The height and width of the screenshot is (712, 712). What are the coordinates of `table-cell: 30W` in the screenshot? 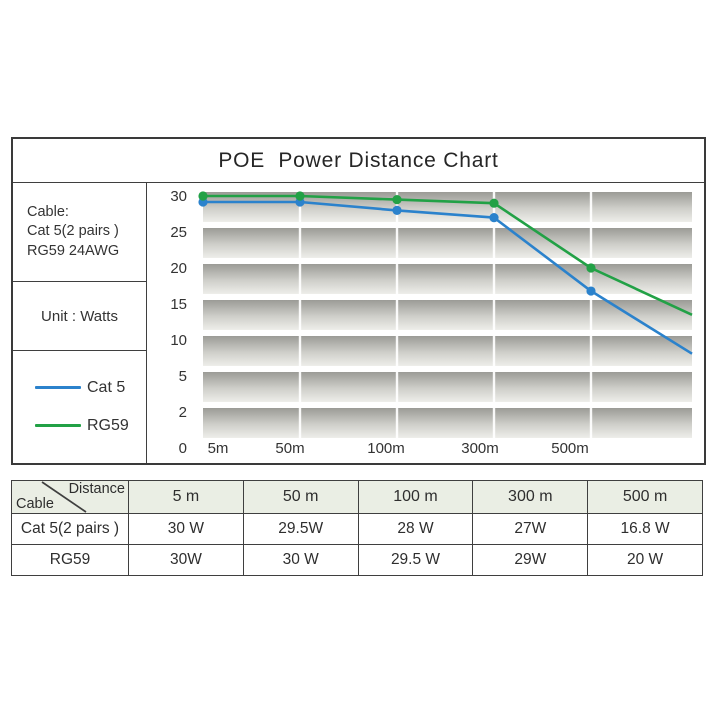 It's located at (185, 559).